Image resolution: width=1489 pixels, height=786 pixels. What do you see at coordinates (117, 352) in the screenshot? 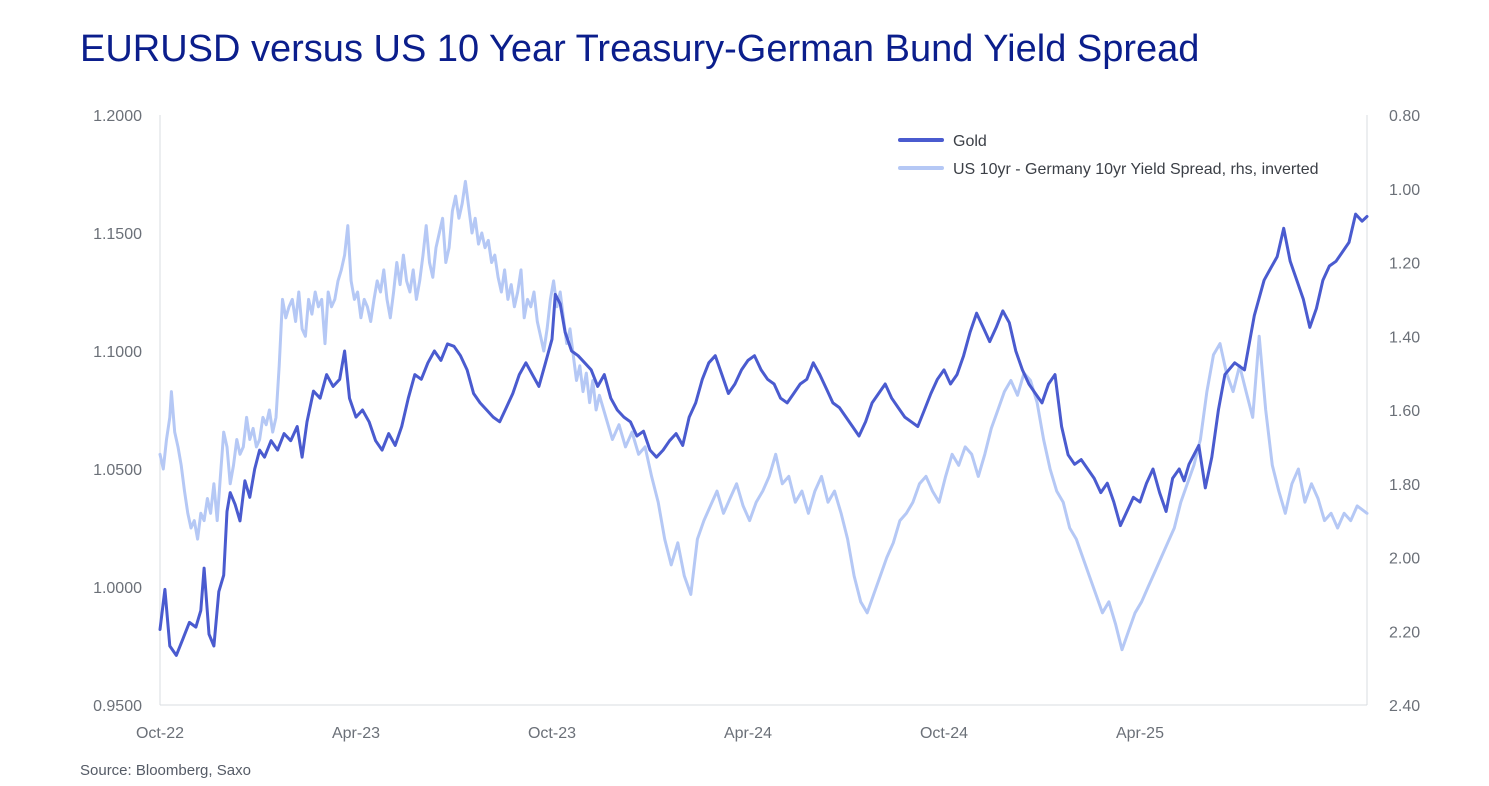
I see `y-left-tick-label: 1.1000` at bounding box center [117, 352].